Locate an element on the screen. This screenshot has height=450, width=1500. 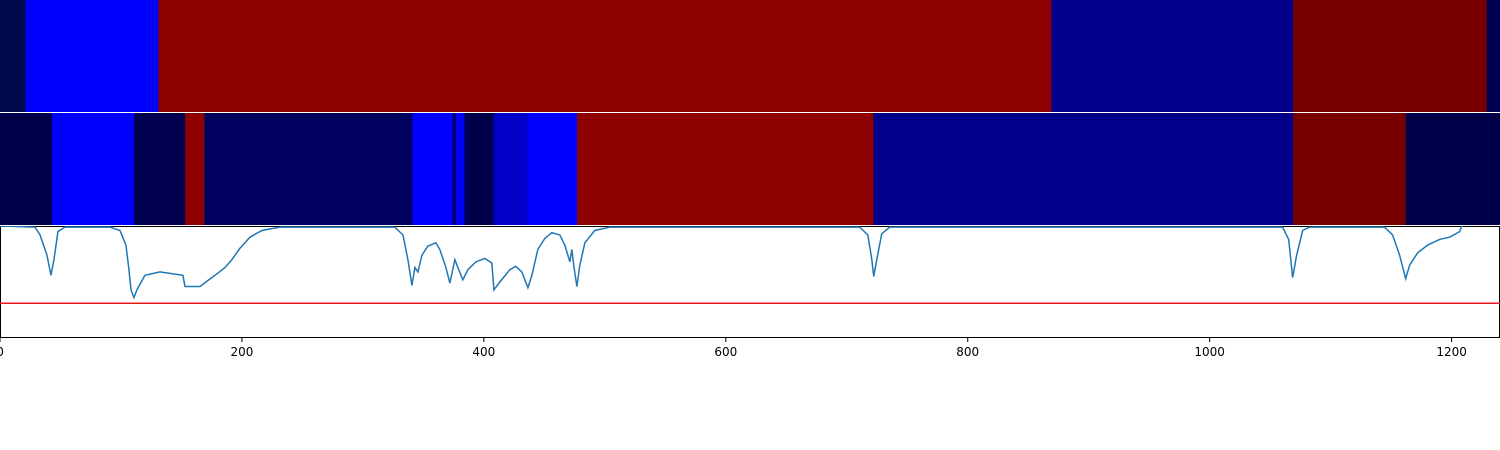
x-tick-label: 200 is located at coordinates (241, 352).